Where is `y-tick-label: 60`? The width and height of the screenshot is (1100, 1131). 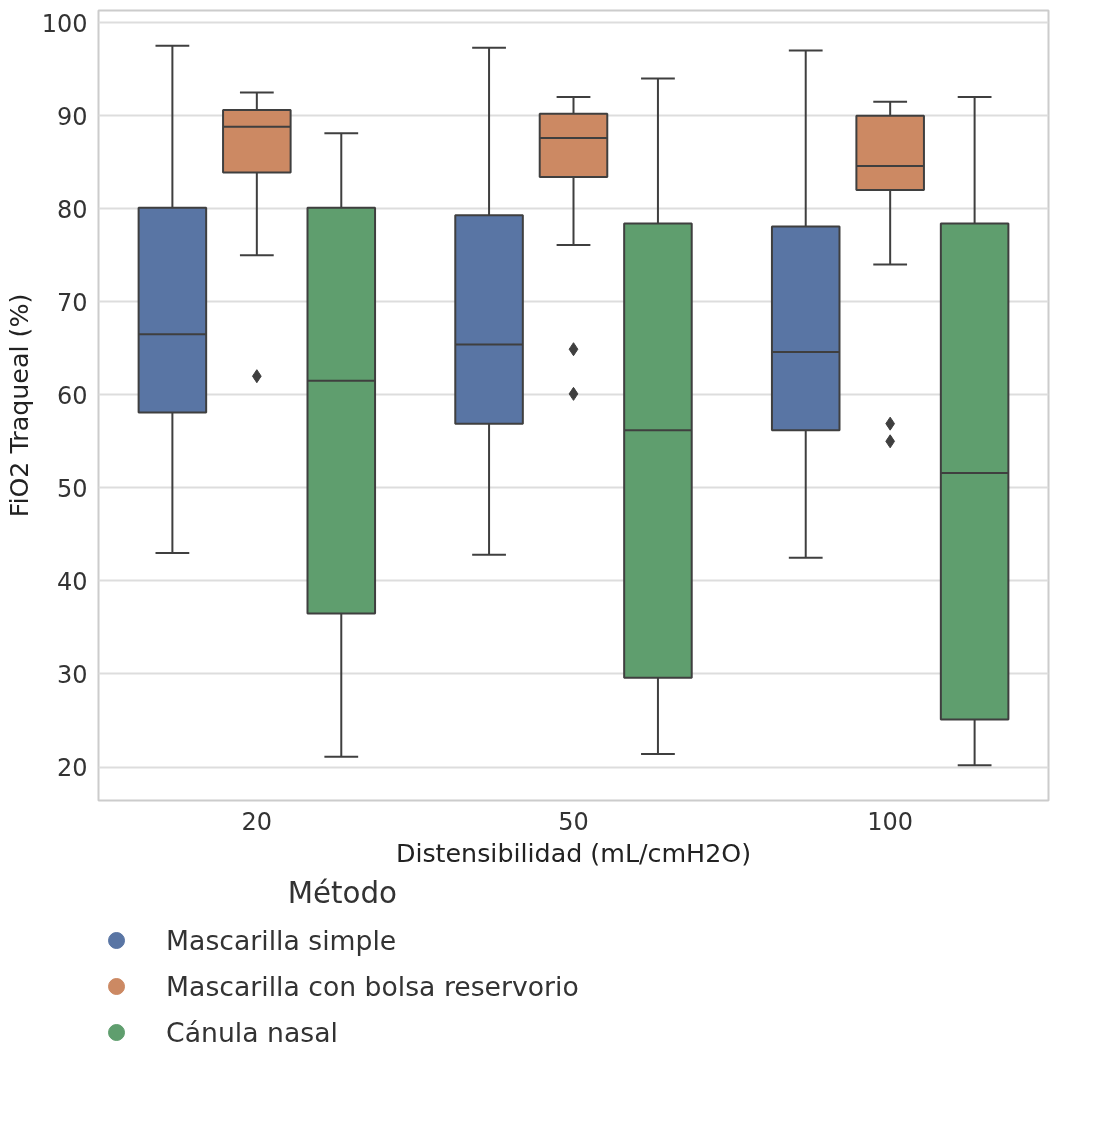
y-tick-label: 60 is located at coordinates (72, 395).